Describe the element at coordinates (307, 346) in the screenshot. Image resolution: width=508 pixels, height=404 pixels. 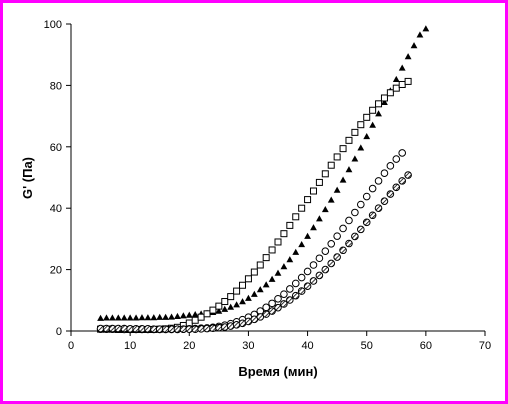
I see `x-tick-label: 40` at that location.